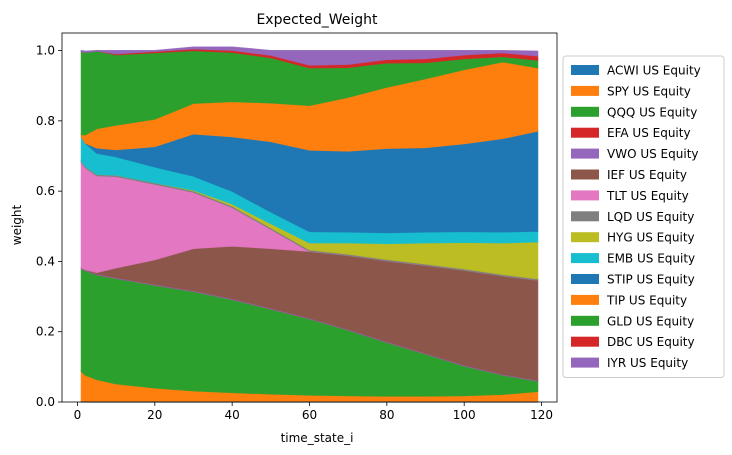 The height and width of the screenshot is (455, 732). What do you see at coordinates (232, 415) in the screenshot?
I see `x-tick-label: 40` at bounding box center [232, 415].